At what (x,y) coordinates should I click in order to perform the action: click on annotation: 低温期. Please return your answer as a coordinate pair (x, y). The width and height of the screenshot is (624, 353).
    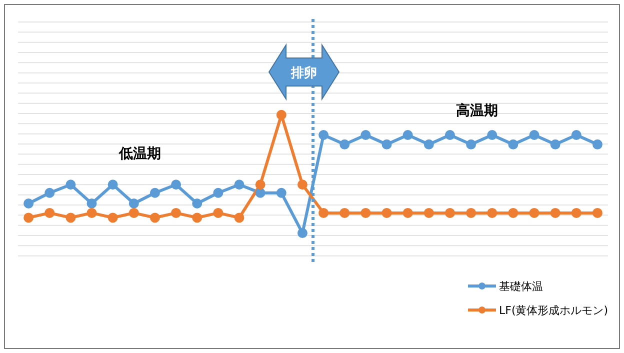
    Looking at the image, I should click on (139, 154).